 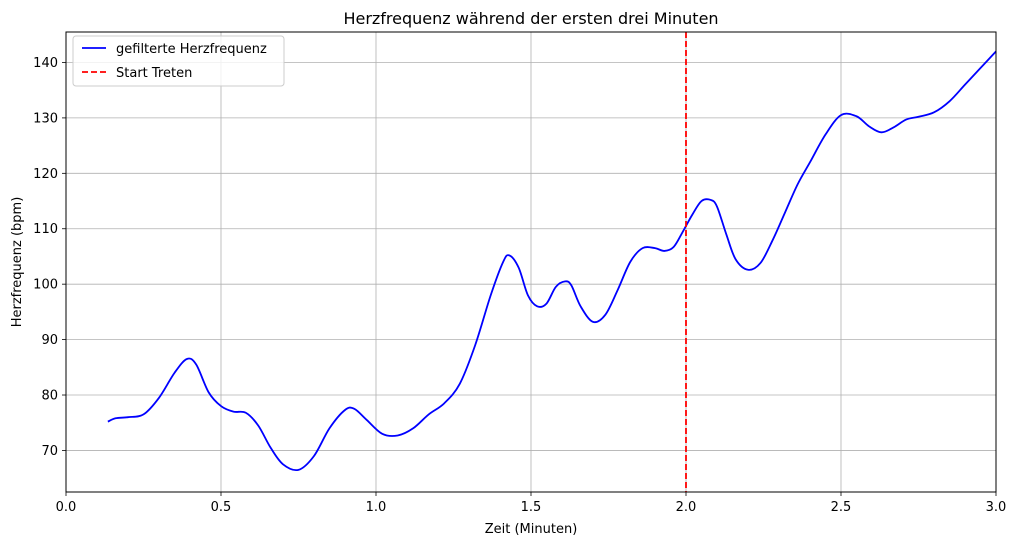 What do you see at coordinates (531, 529) in the screenshot?
I see `x-axis-label: Zeit (Minuten)` at bounding box center [531, 529].